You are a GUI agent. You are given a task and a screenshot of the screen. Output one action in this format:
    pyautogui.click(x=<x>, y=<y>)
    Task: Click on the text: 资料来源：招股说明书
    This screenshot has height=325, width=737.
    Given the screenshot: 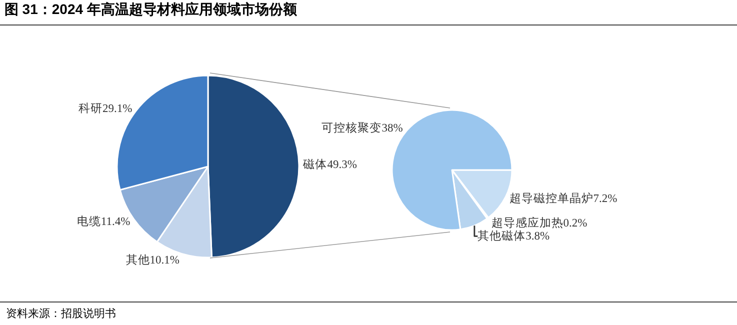 What is the action you would take?
    pyautogui.click(x=61, y=313)
    